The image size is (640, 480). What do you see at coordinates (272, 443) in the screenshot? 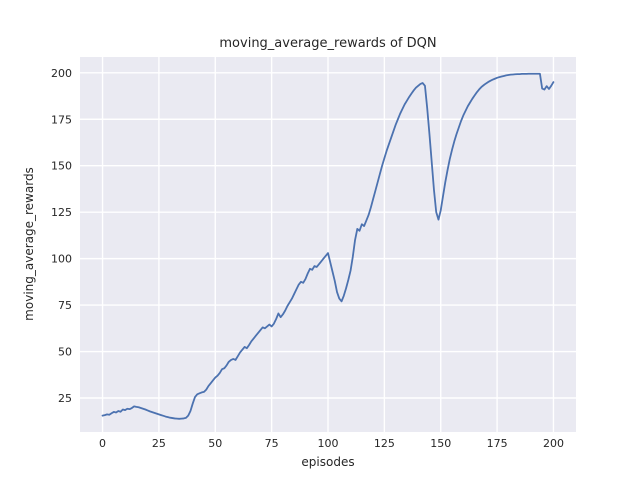
I see `x-tick-label: 75` at bounding box center [272, 443].